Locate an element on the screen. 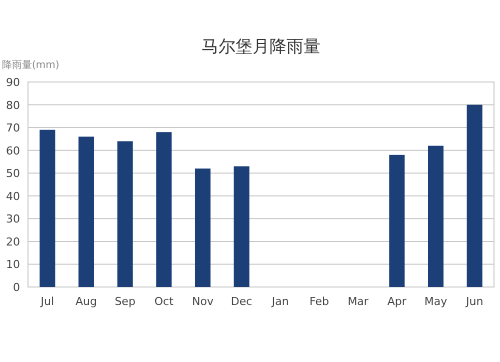 This screenshot has width=500, height=362. x-tick-label: Sep is located at coordinates (125, 301).